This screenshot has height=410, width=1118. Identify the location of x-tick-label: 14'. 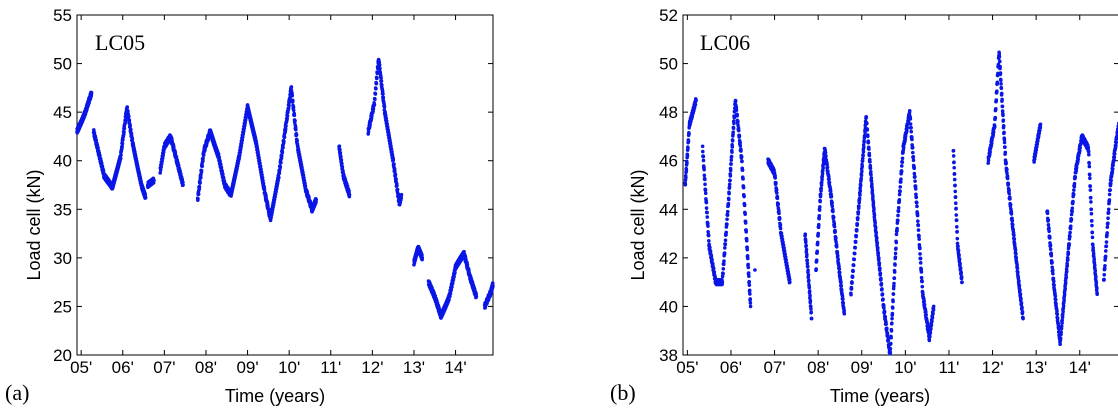
(1080, 367).